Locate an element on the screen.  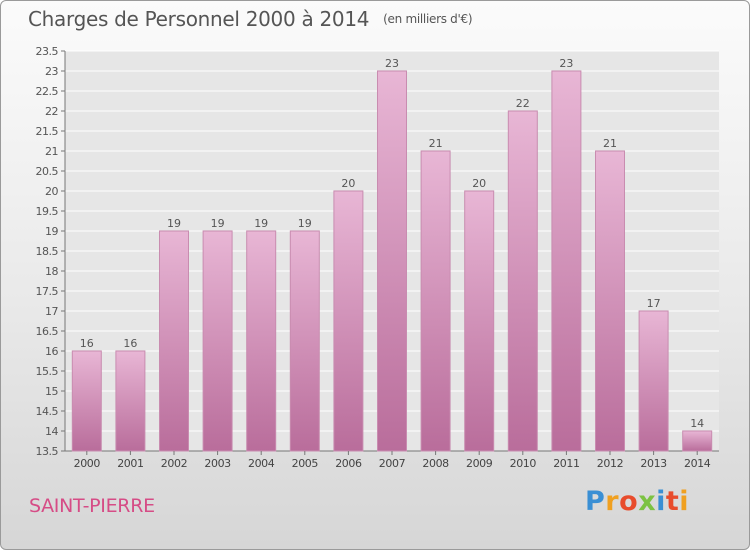
bar-2006 is located at coordinates (348, 321).